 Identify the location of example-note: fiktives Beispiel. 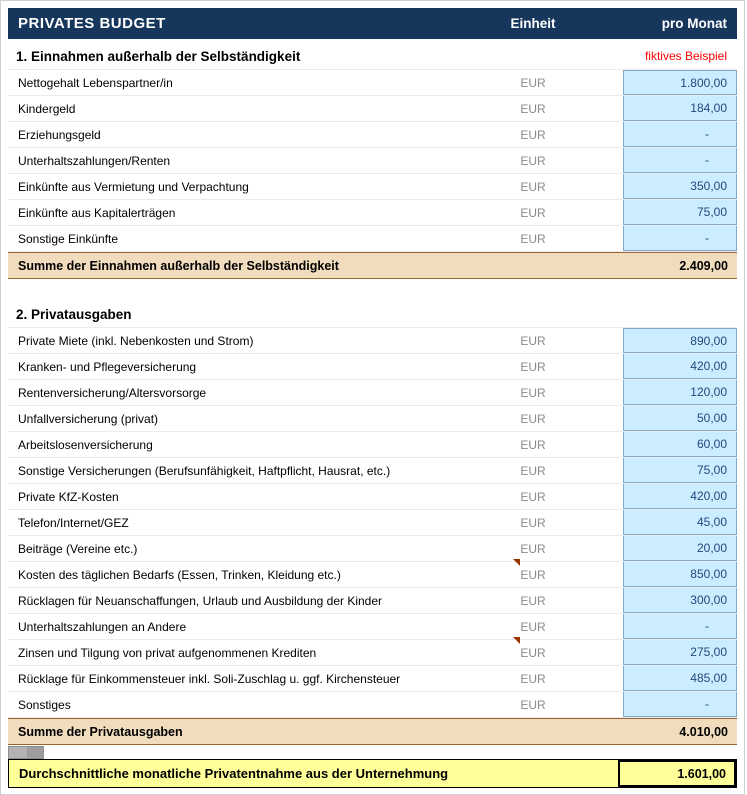
(685, 56).